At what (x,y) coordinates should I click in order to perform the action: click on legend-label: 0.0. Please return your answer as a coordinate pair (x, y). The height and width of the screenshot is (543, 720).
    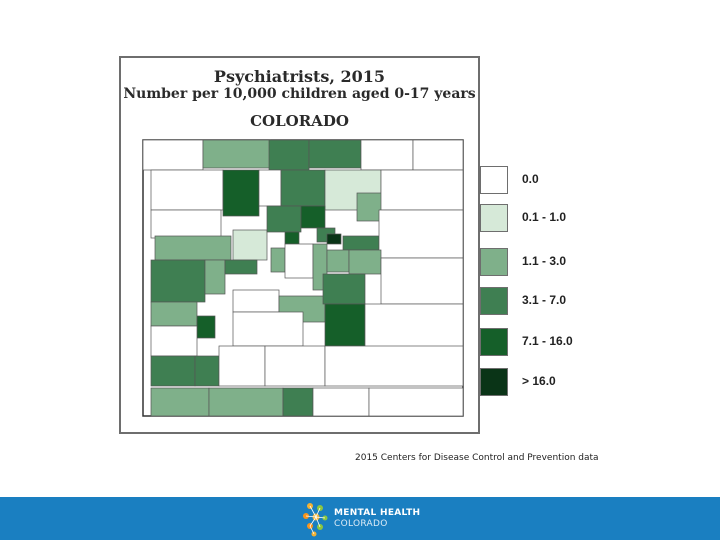
    Looking at the image, I should click on (530, 179).